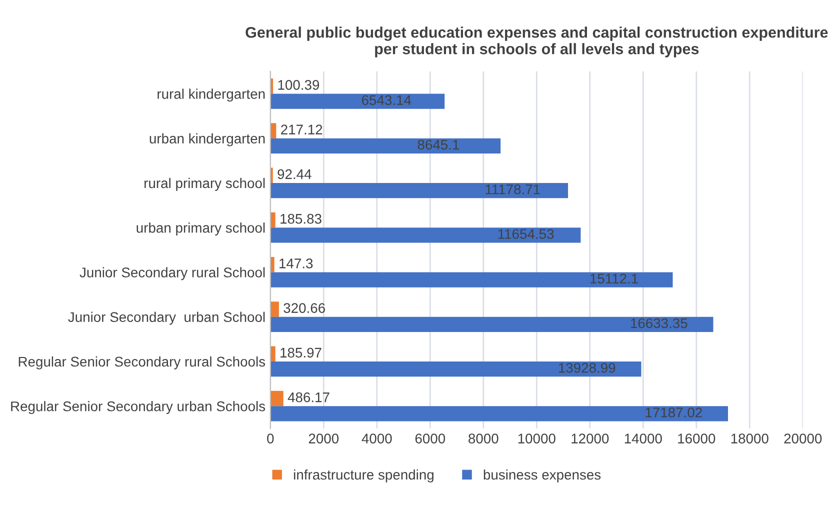 Image resolution: width=832 pixels, height=510 pixels. What do you see at coordinates (526, 234) in the screenshot?
I see `data-label: 11654.53` at bounding box center [526, 234].